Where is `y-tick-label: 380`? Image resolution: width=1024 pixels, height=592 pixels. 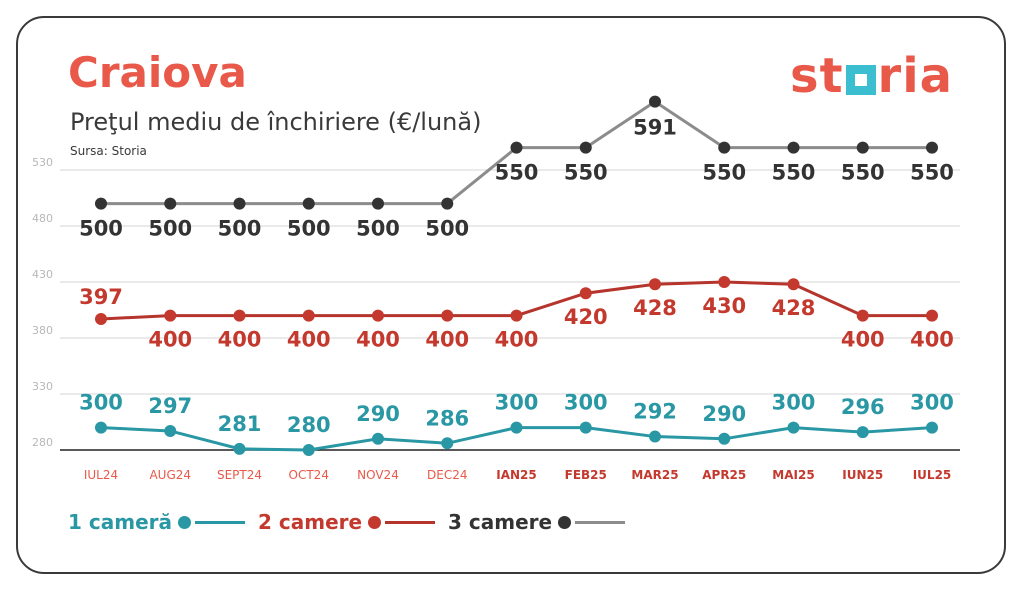
y-tick-label: 380 is located at coordinates (42, 330).